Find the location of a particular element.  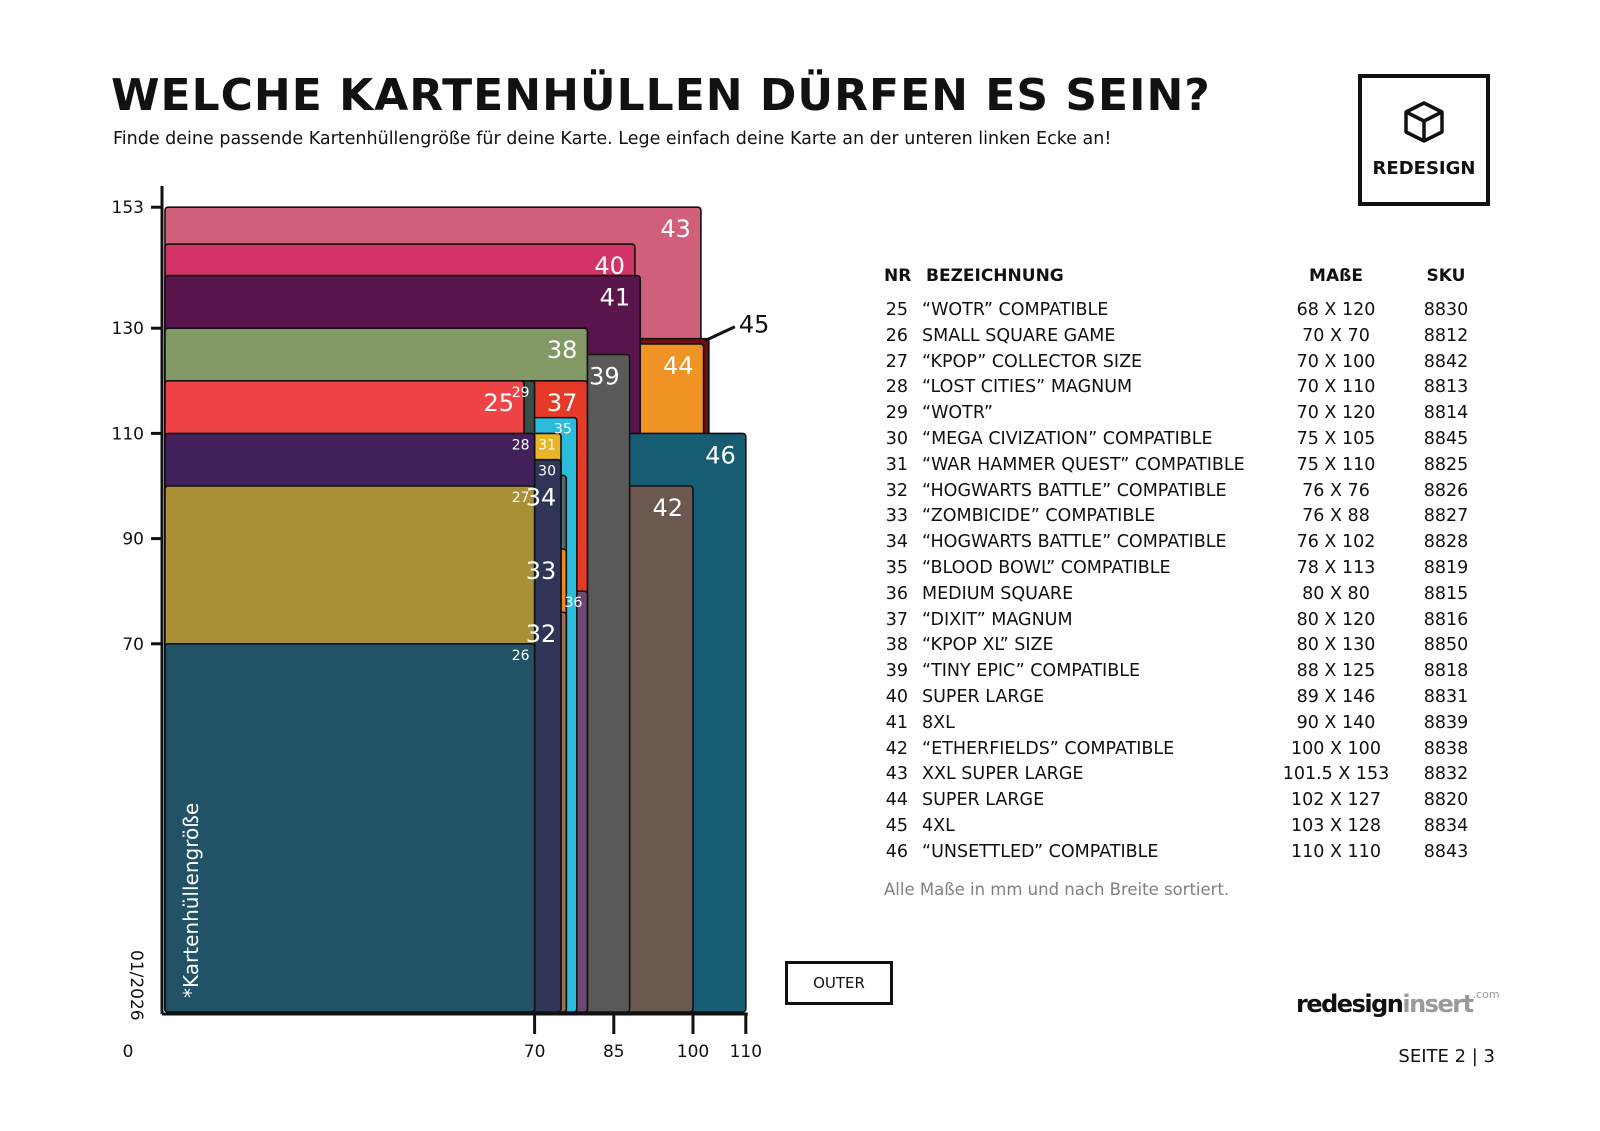

legend-sku: 8831 is located at coordinates (1446, 697).